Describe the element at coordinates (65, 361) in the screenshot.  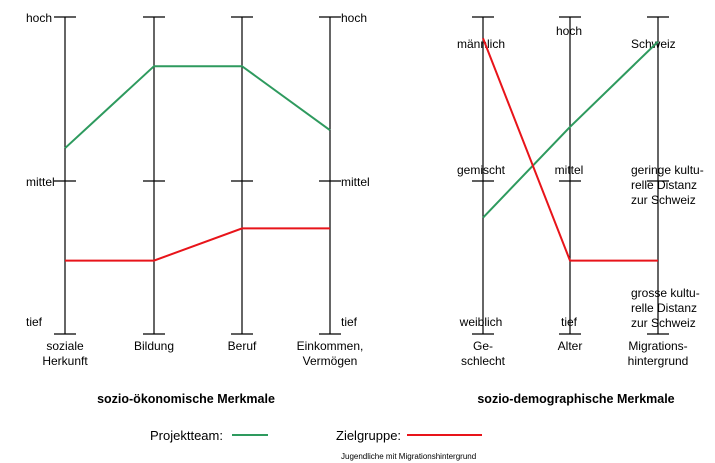
I see `axis-label-0-line-1: Herkunft` at that location.